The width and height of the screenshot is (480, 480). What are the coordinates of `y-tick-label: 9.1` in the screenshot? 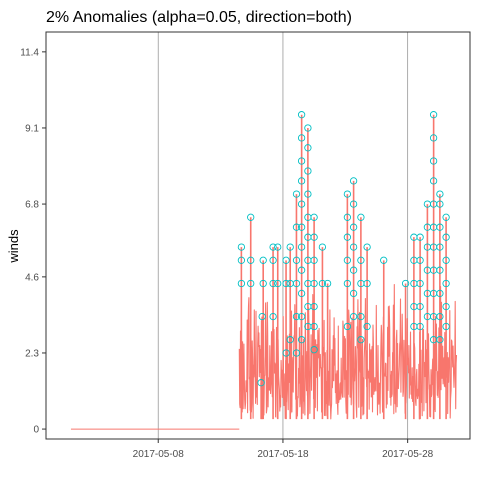 It's located at (32, 128).